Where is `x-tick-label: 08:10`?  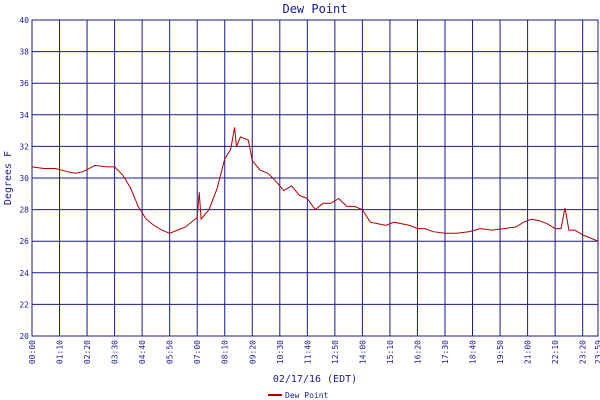
x-tick-label: 08:10 is located at coordinates (225, 352).